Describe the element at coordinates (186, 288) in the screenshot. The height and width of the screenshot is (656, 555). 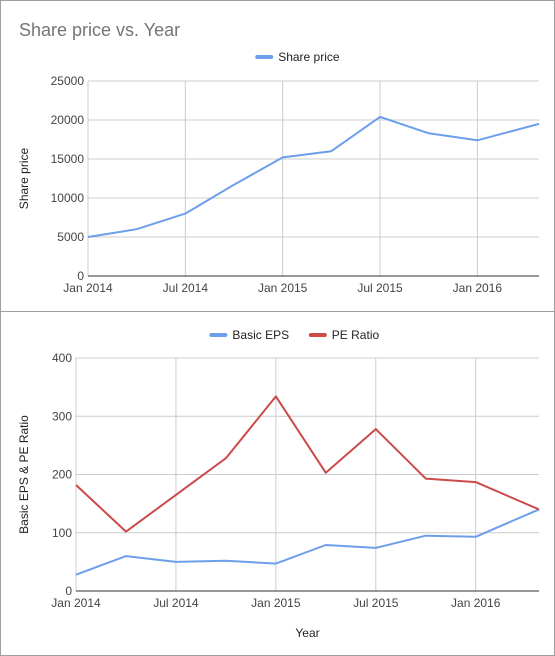
I see `share-price-x-tick-label: Jul 2014` at that location.